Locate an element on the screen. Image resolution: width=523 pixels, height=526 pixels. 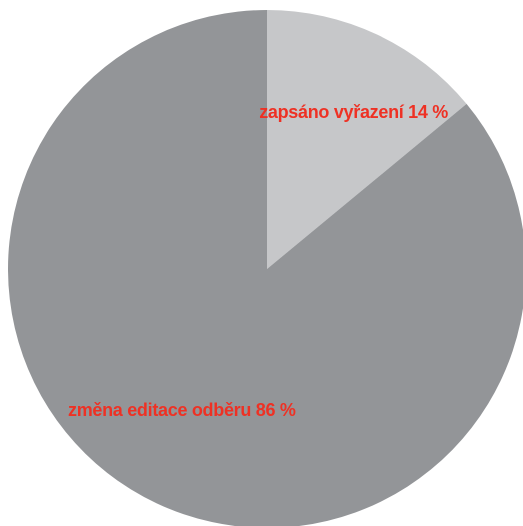
slice-label-zapsano-vyrazeni: zapsáno vyřazení 14 % is located at coordinates (353, 112).